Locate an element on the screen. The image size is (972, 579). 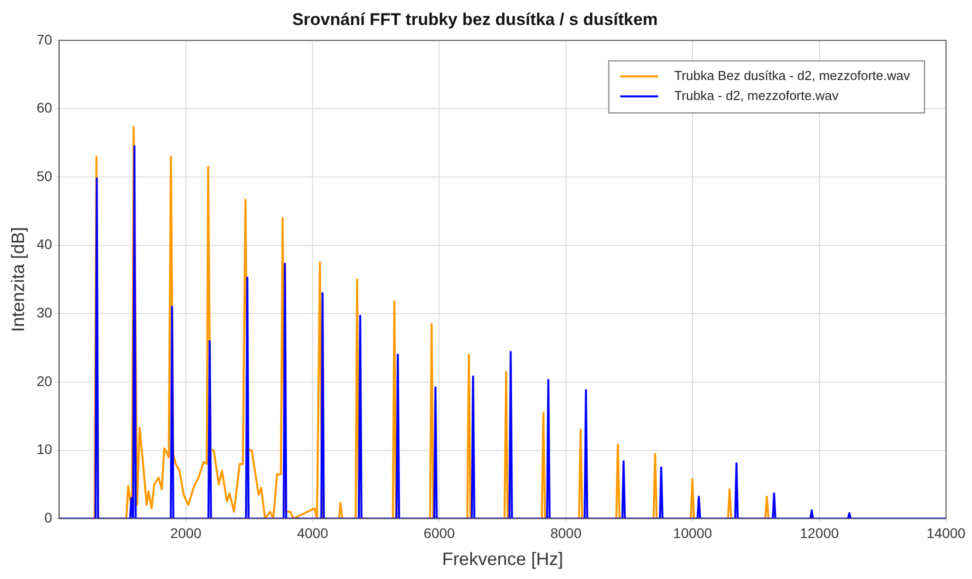
y-tick-label: 60 is located at coordinates (44, 108).